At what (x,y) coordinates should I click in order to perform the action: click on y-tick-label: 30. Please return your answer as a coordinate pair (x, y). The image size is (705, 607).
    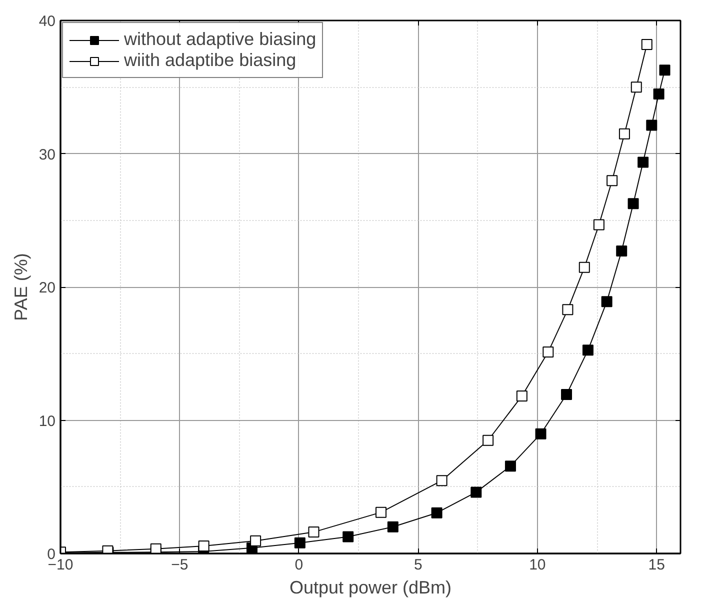
    Looking at the image, I should click on (47, 155).